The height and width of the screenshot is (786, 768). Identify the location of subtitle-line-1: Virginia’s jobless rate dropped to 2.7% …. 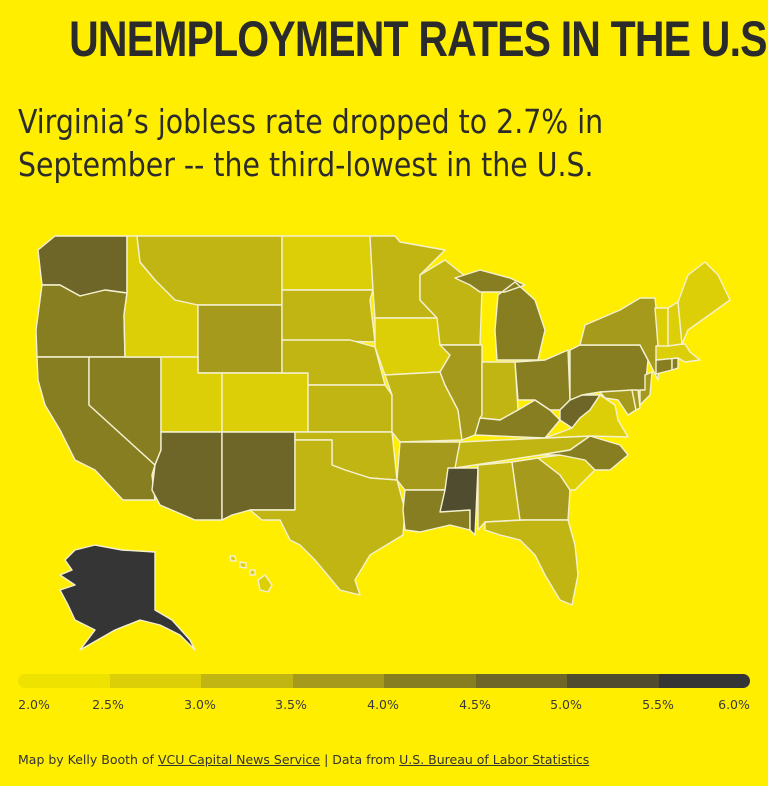
(311, 121).